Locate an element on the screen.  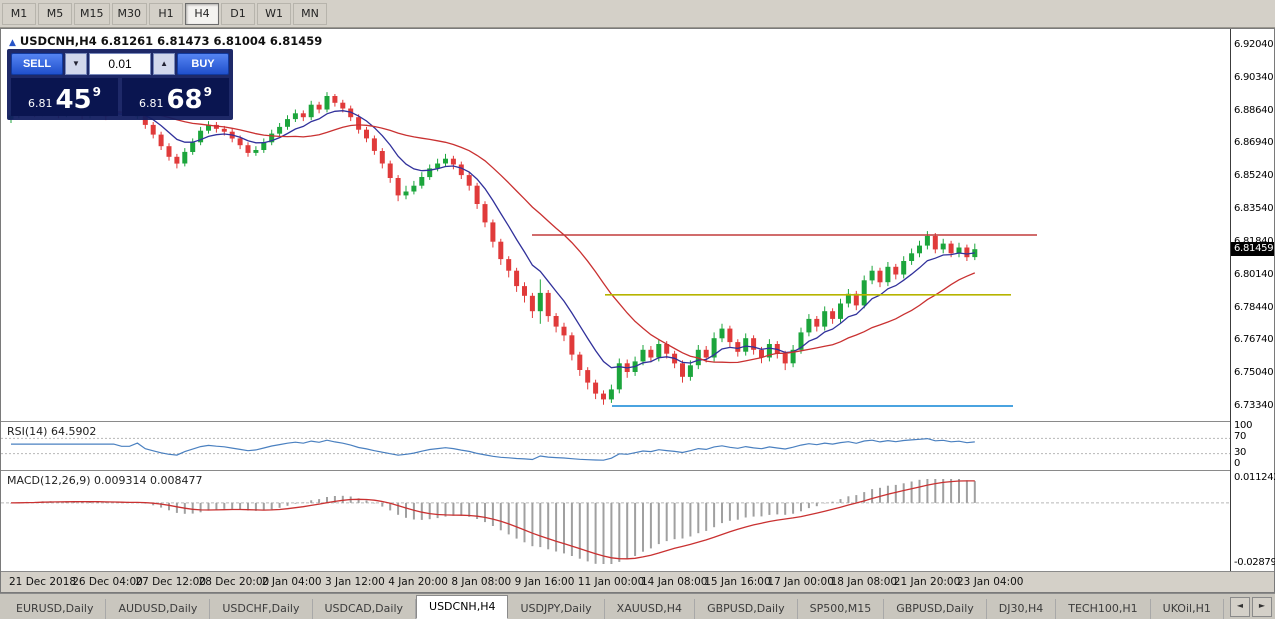
timeframe-toolbar: M1 M5 M15 M30 H1 H4 D1 W1 MN is located at coordinates (637, 14).